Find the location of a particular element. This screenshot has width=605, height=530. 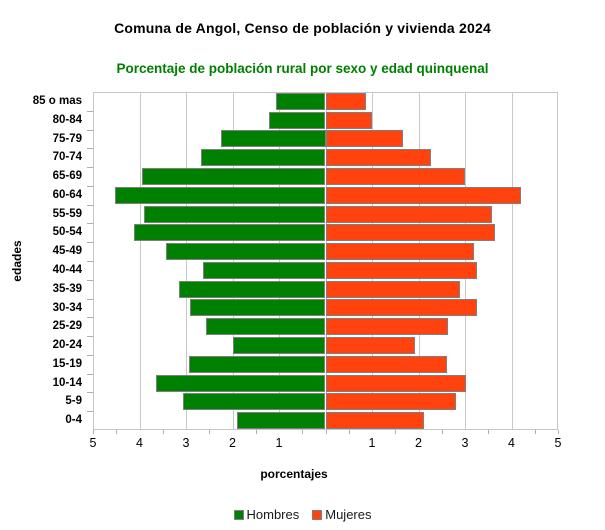

x-tick-label-right-1: 1 is located at coordinates (372, 443).